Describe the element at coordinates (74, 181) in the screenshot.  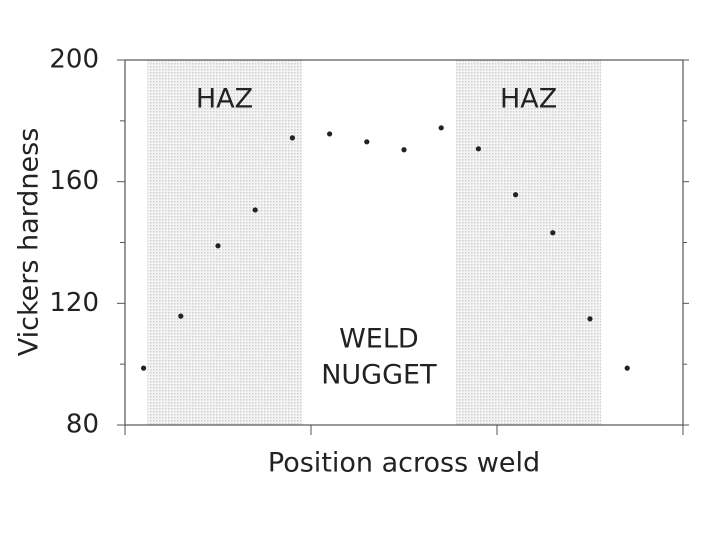
I see `y-tick-label: 160` at that location.